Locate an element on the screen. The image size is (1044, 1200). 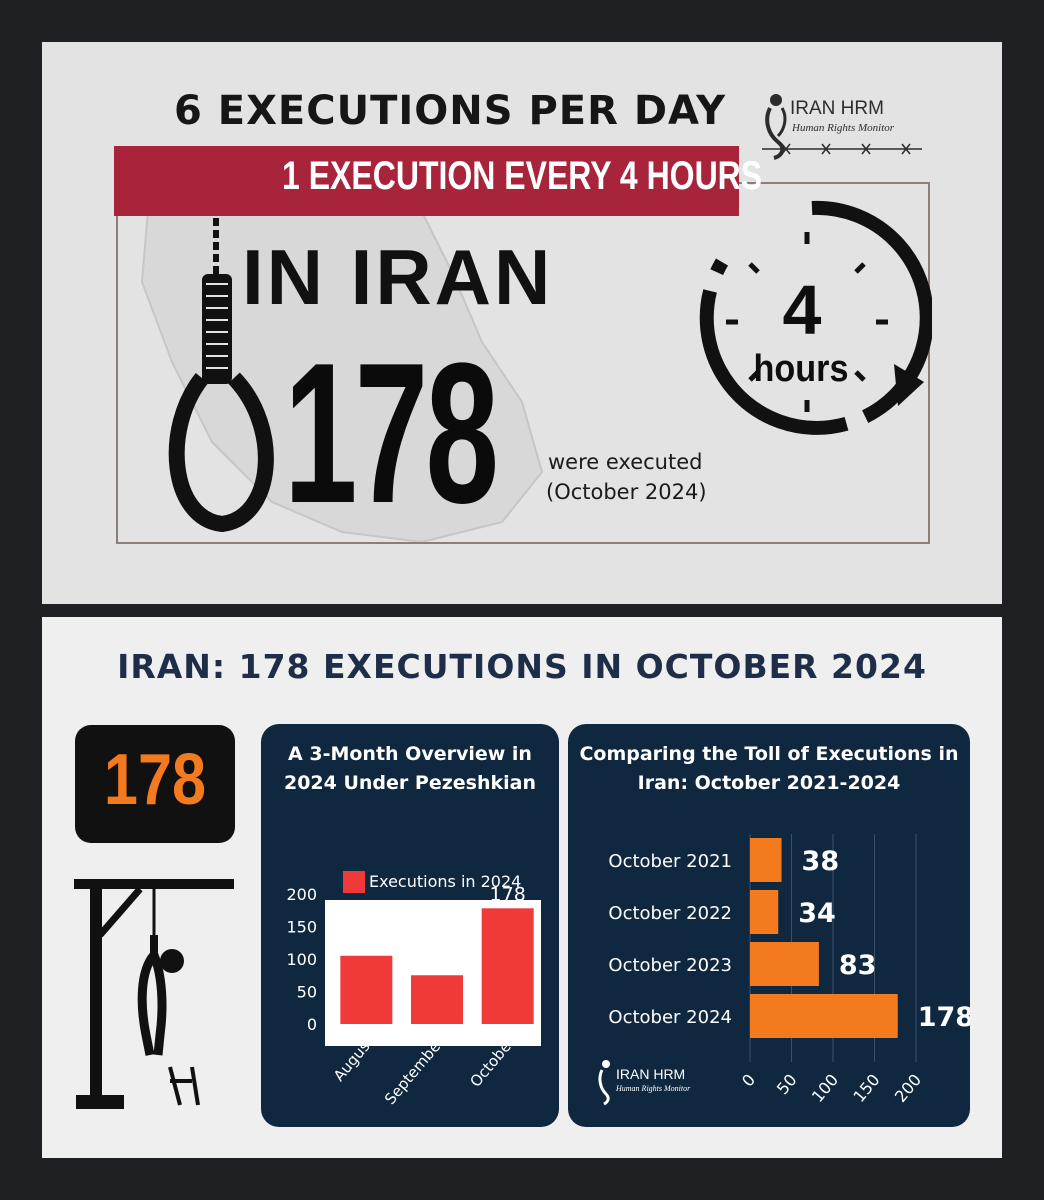
bar-value-label: 75 is located at coordinates (437, 961).